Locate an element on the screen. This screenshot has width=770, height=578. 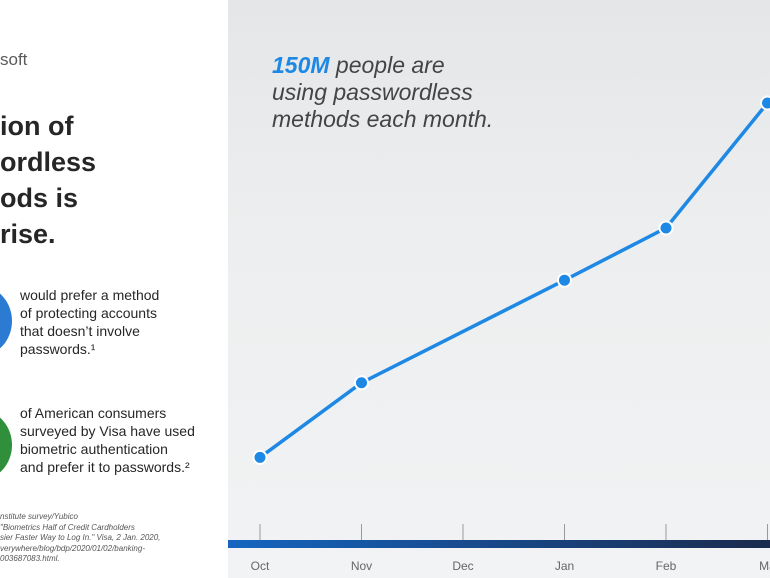
x-tick-label: Ma is located at coordinates (764, 566).